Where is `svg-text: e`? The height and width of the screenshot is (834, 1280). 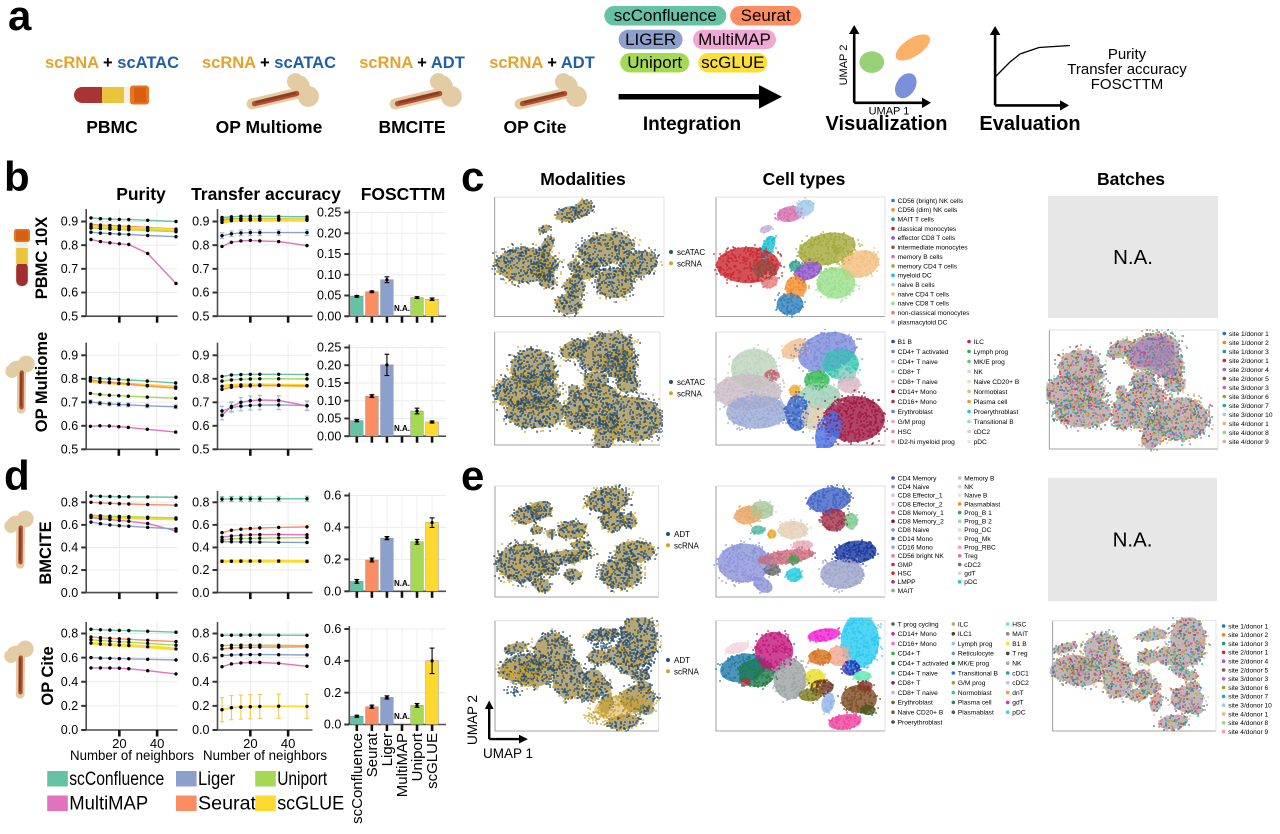
svg-text: e is located at coordinates (472, 475).